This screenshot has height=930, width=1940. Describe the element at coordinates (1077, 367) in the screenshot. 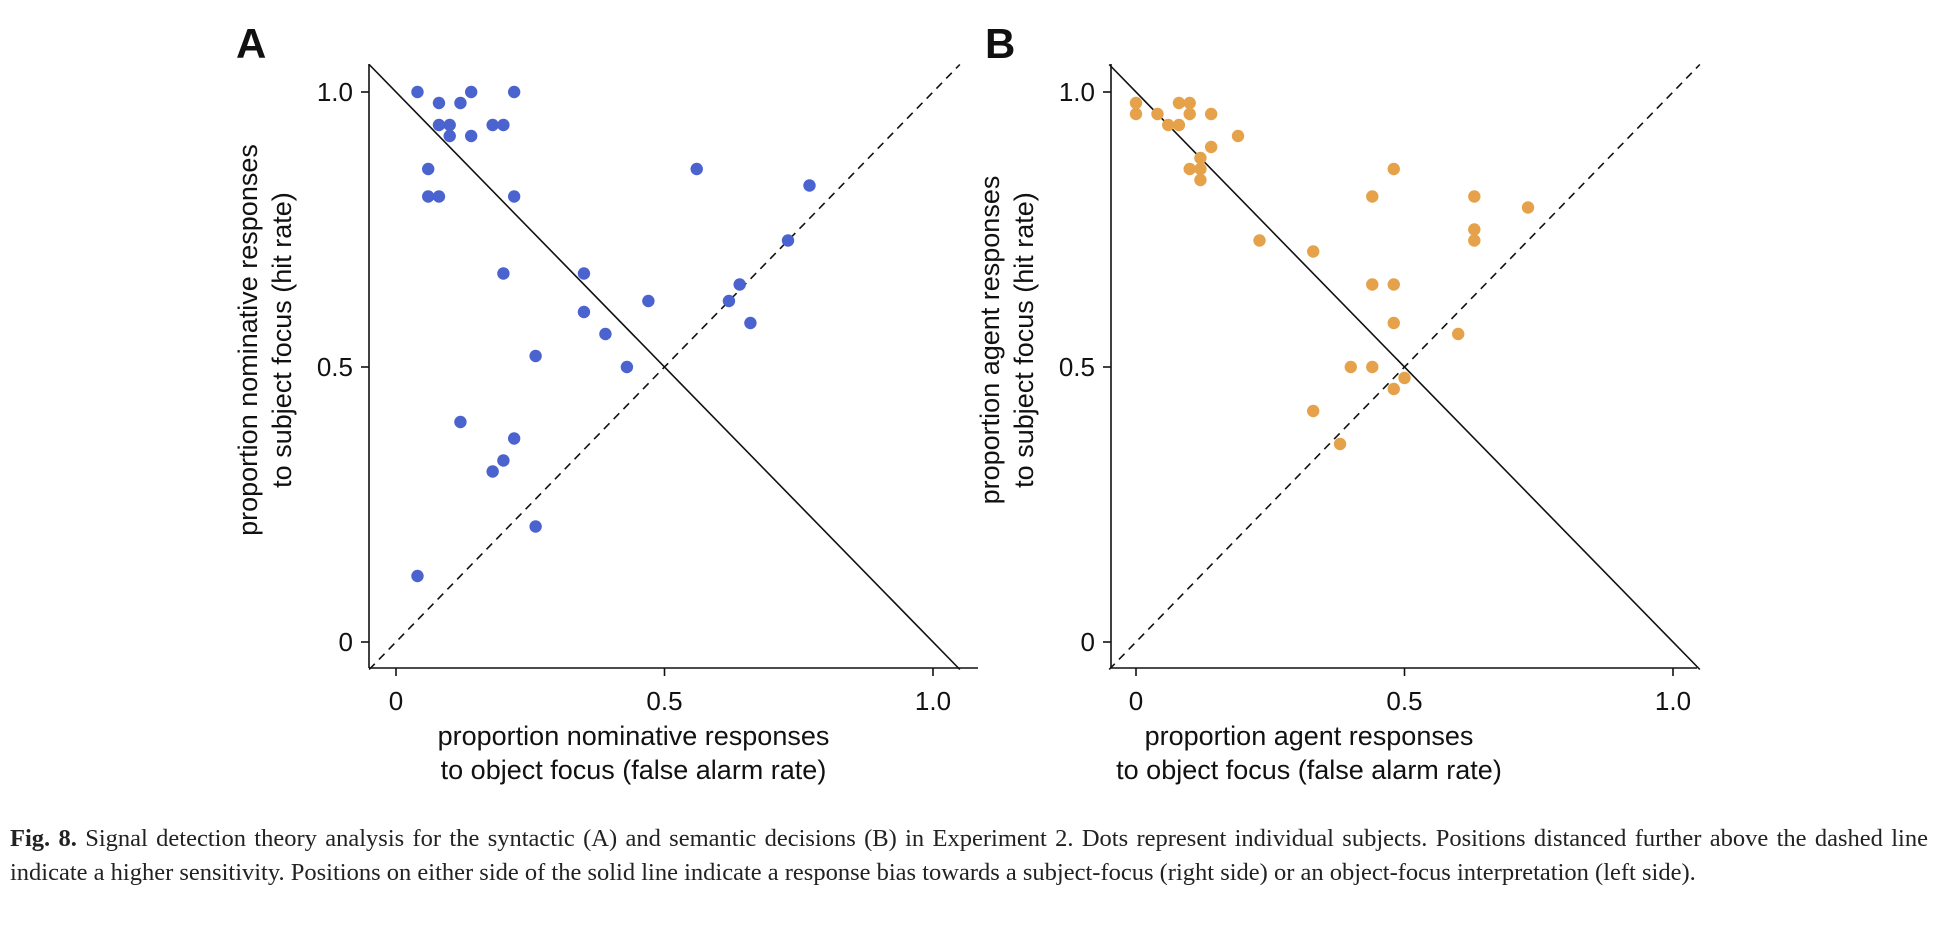

I see `panel-b-y-tick-label: 0.5` at that location.